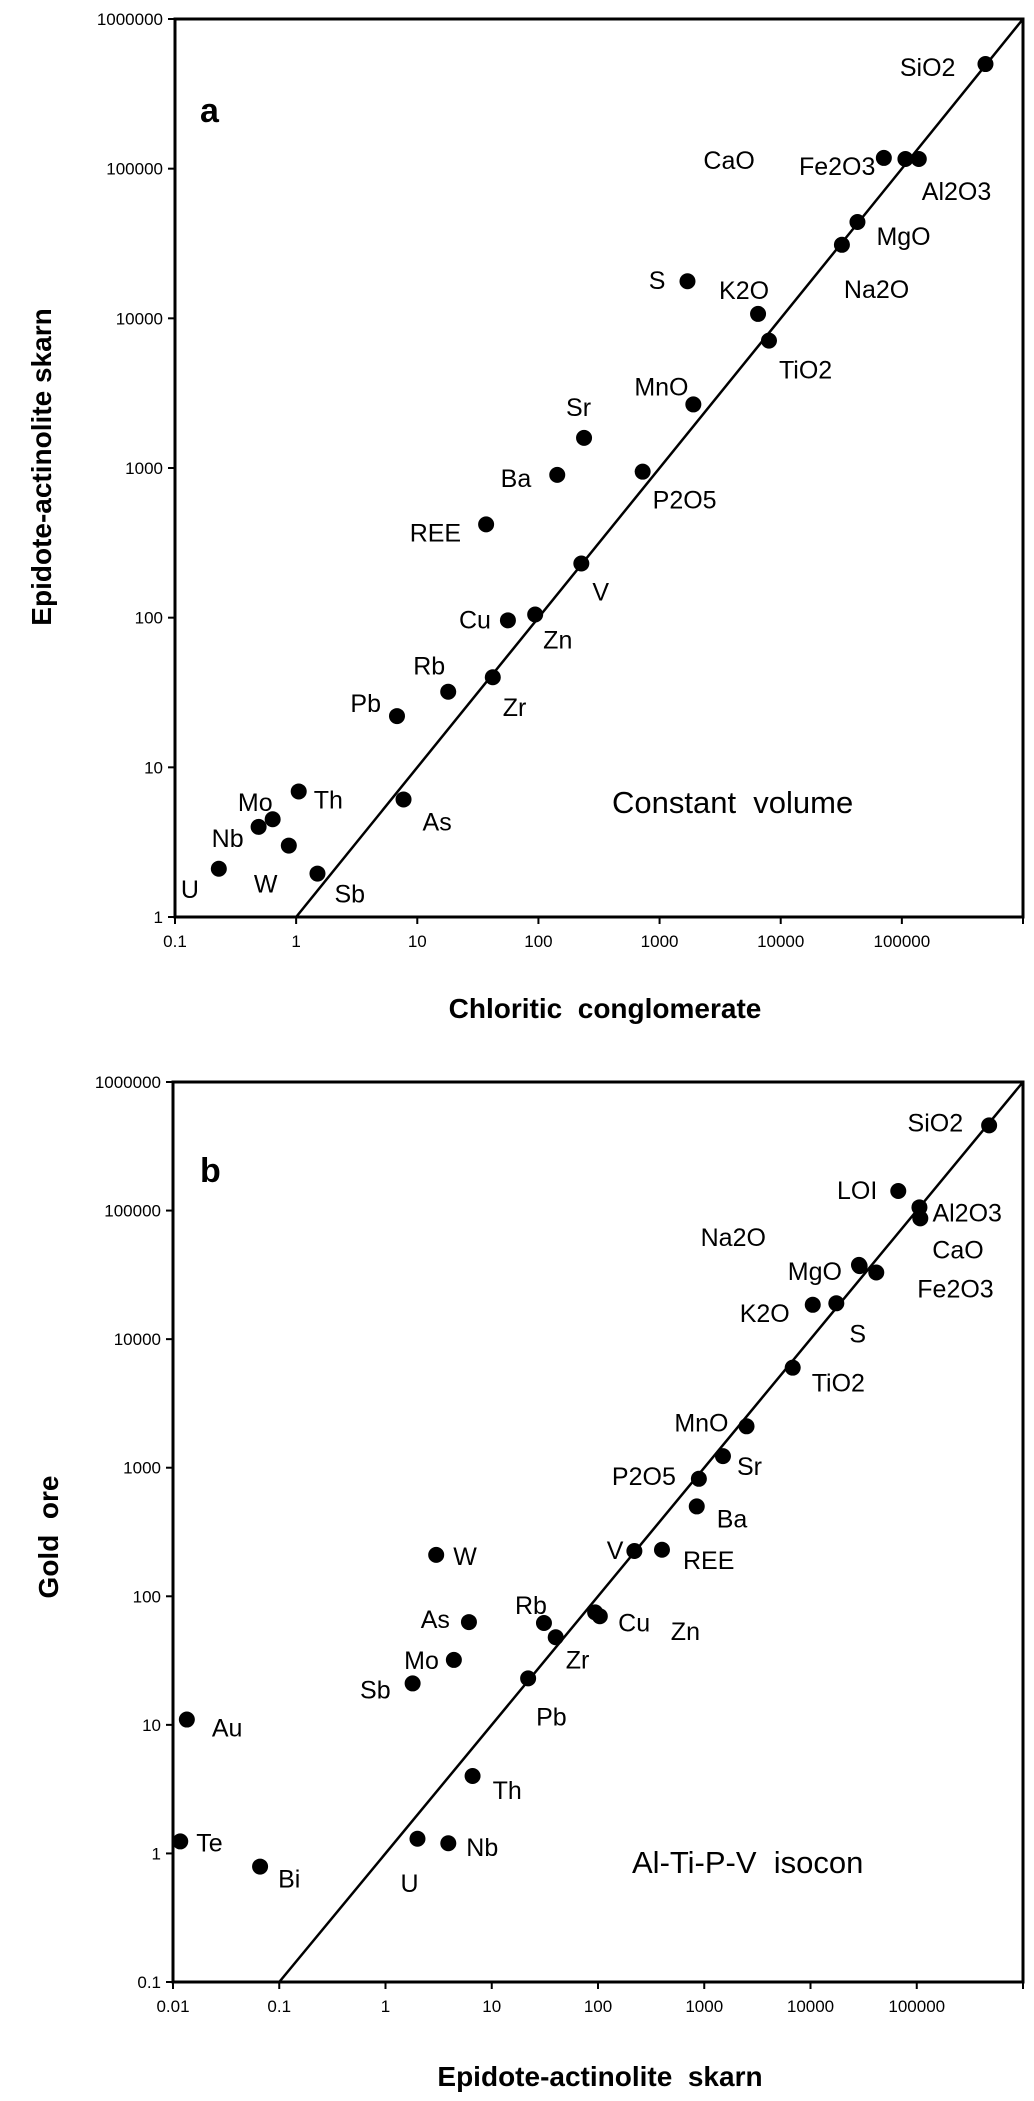  What do you see at coordinates (396, 716) in the screenshot?
I see `data-point-Pb` at bounding box center [396, 716].